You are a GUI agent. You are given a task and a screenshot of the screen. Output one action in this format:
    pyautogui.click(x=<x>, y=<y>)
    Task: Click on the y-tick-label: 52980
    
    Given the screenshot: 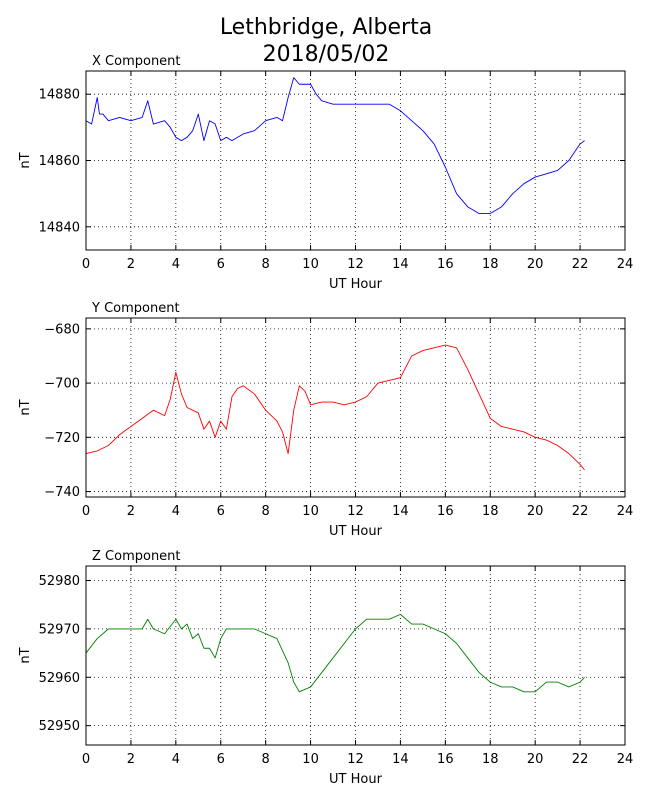 What is the action you would take?
    pyautogui.click(x=59, y=581)
    